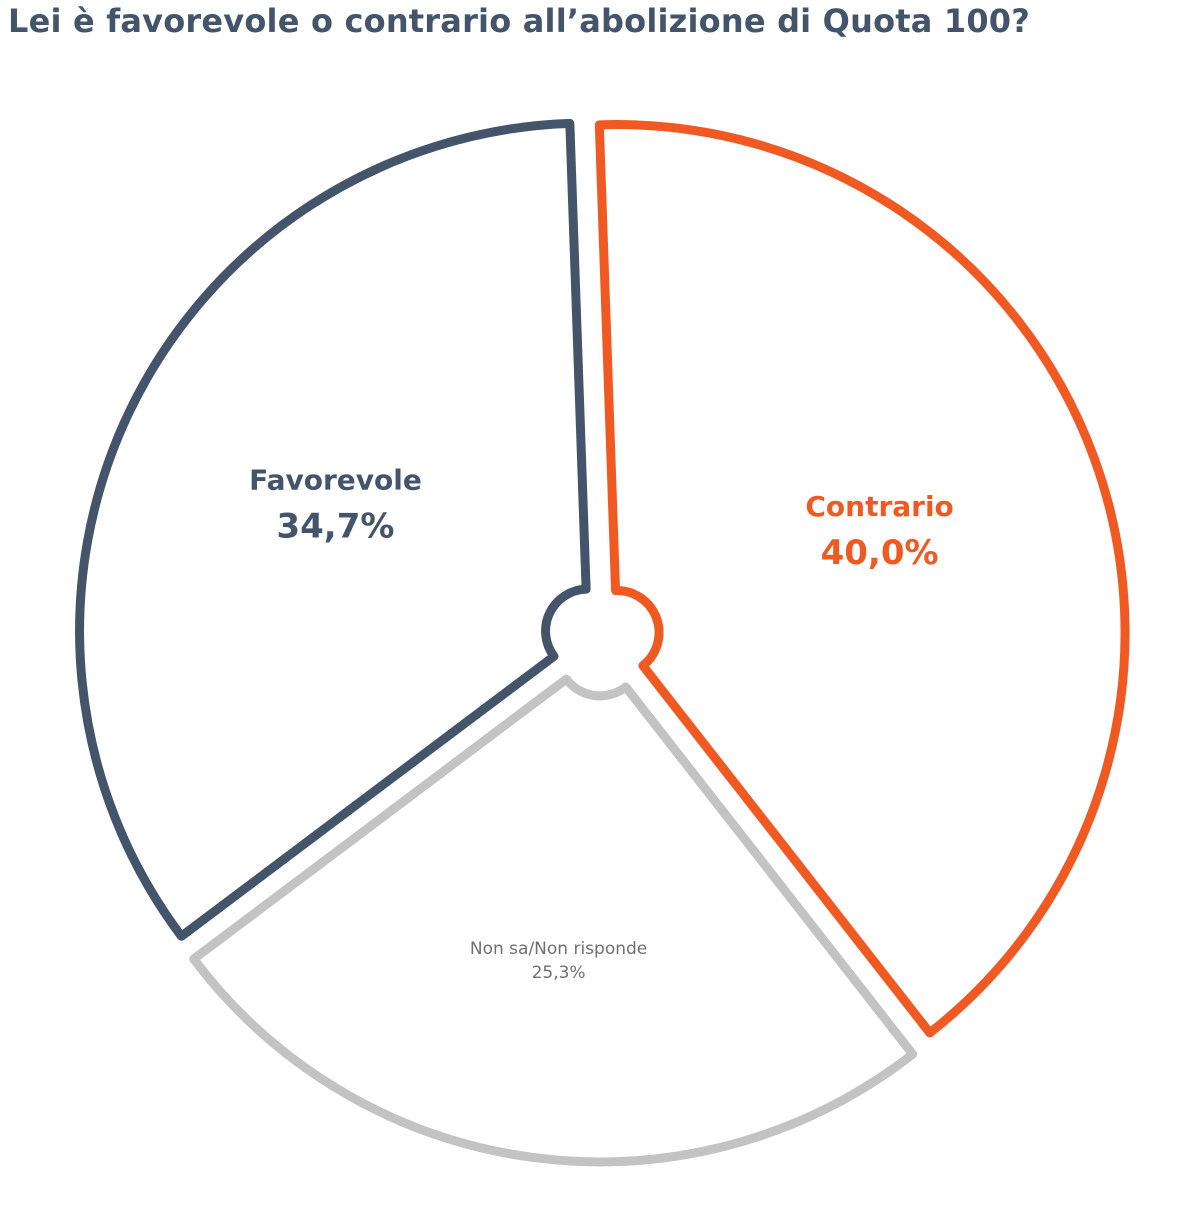 This screenshot has width=1200, height=1211. I want to click on slice-name-contrario: Contrario, so click(879, 506).